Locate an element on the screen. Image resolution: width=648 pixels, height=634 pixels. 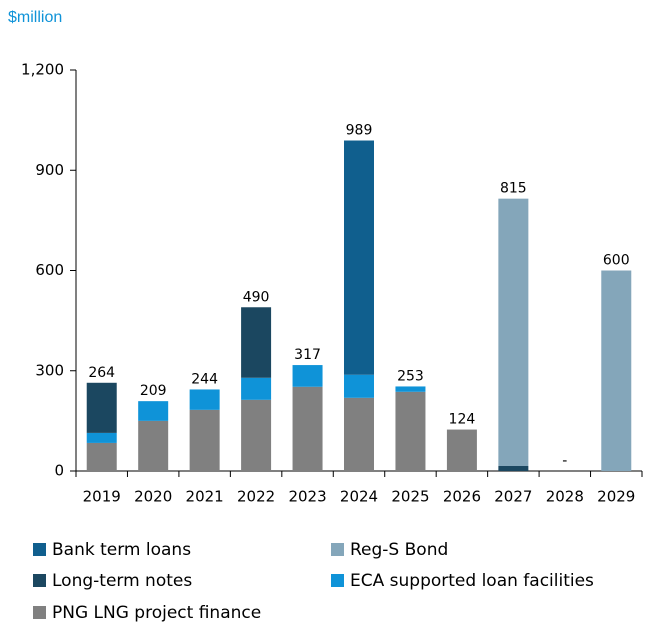
total-label: 490 is located at coordinates (256, 297).